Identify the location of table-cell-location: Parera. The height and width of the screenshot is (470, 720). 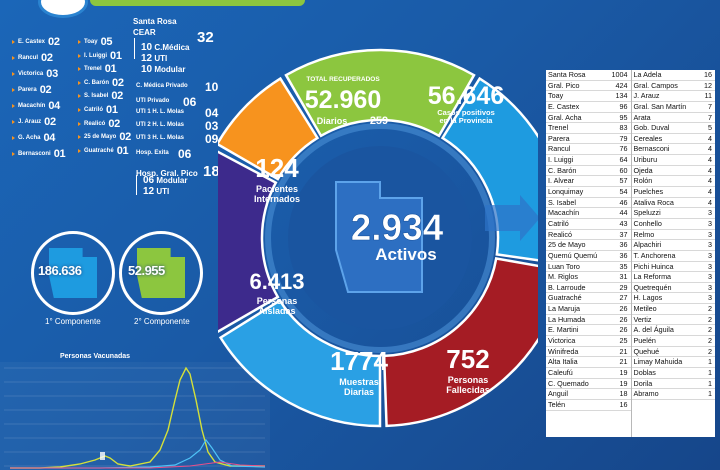
(559, 138).